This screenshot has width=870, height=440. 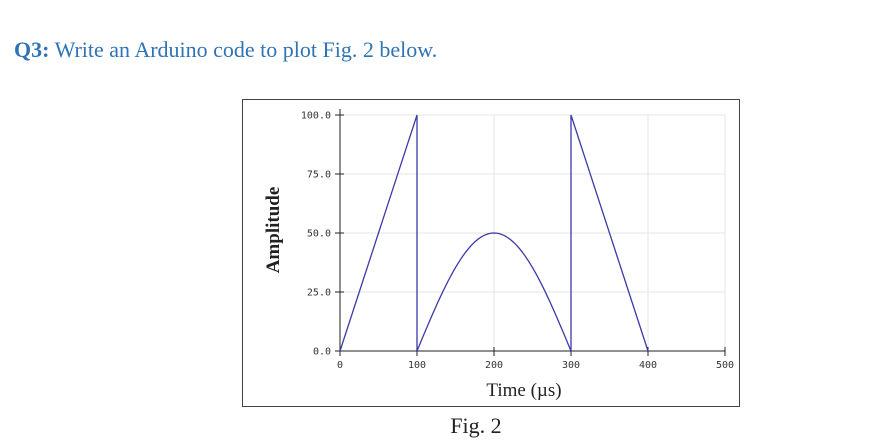 What do you see at coordinates (725, 365) in the screenshot?
I see `x-tick-label-5: 500` at bounding box center [725, 365].